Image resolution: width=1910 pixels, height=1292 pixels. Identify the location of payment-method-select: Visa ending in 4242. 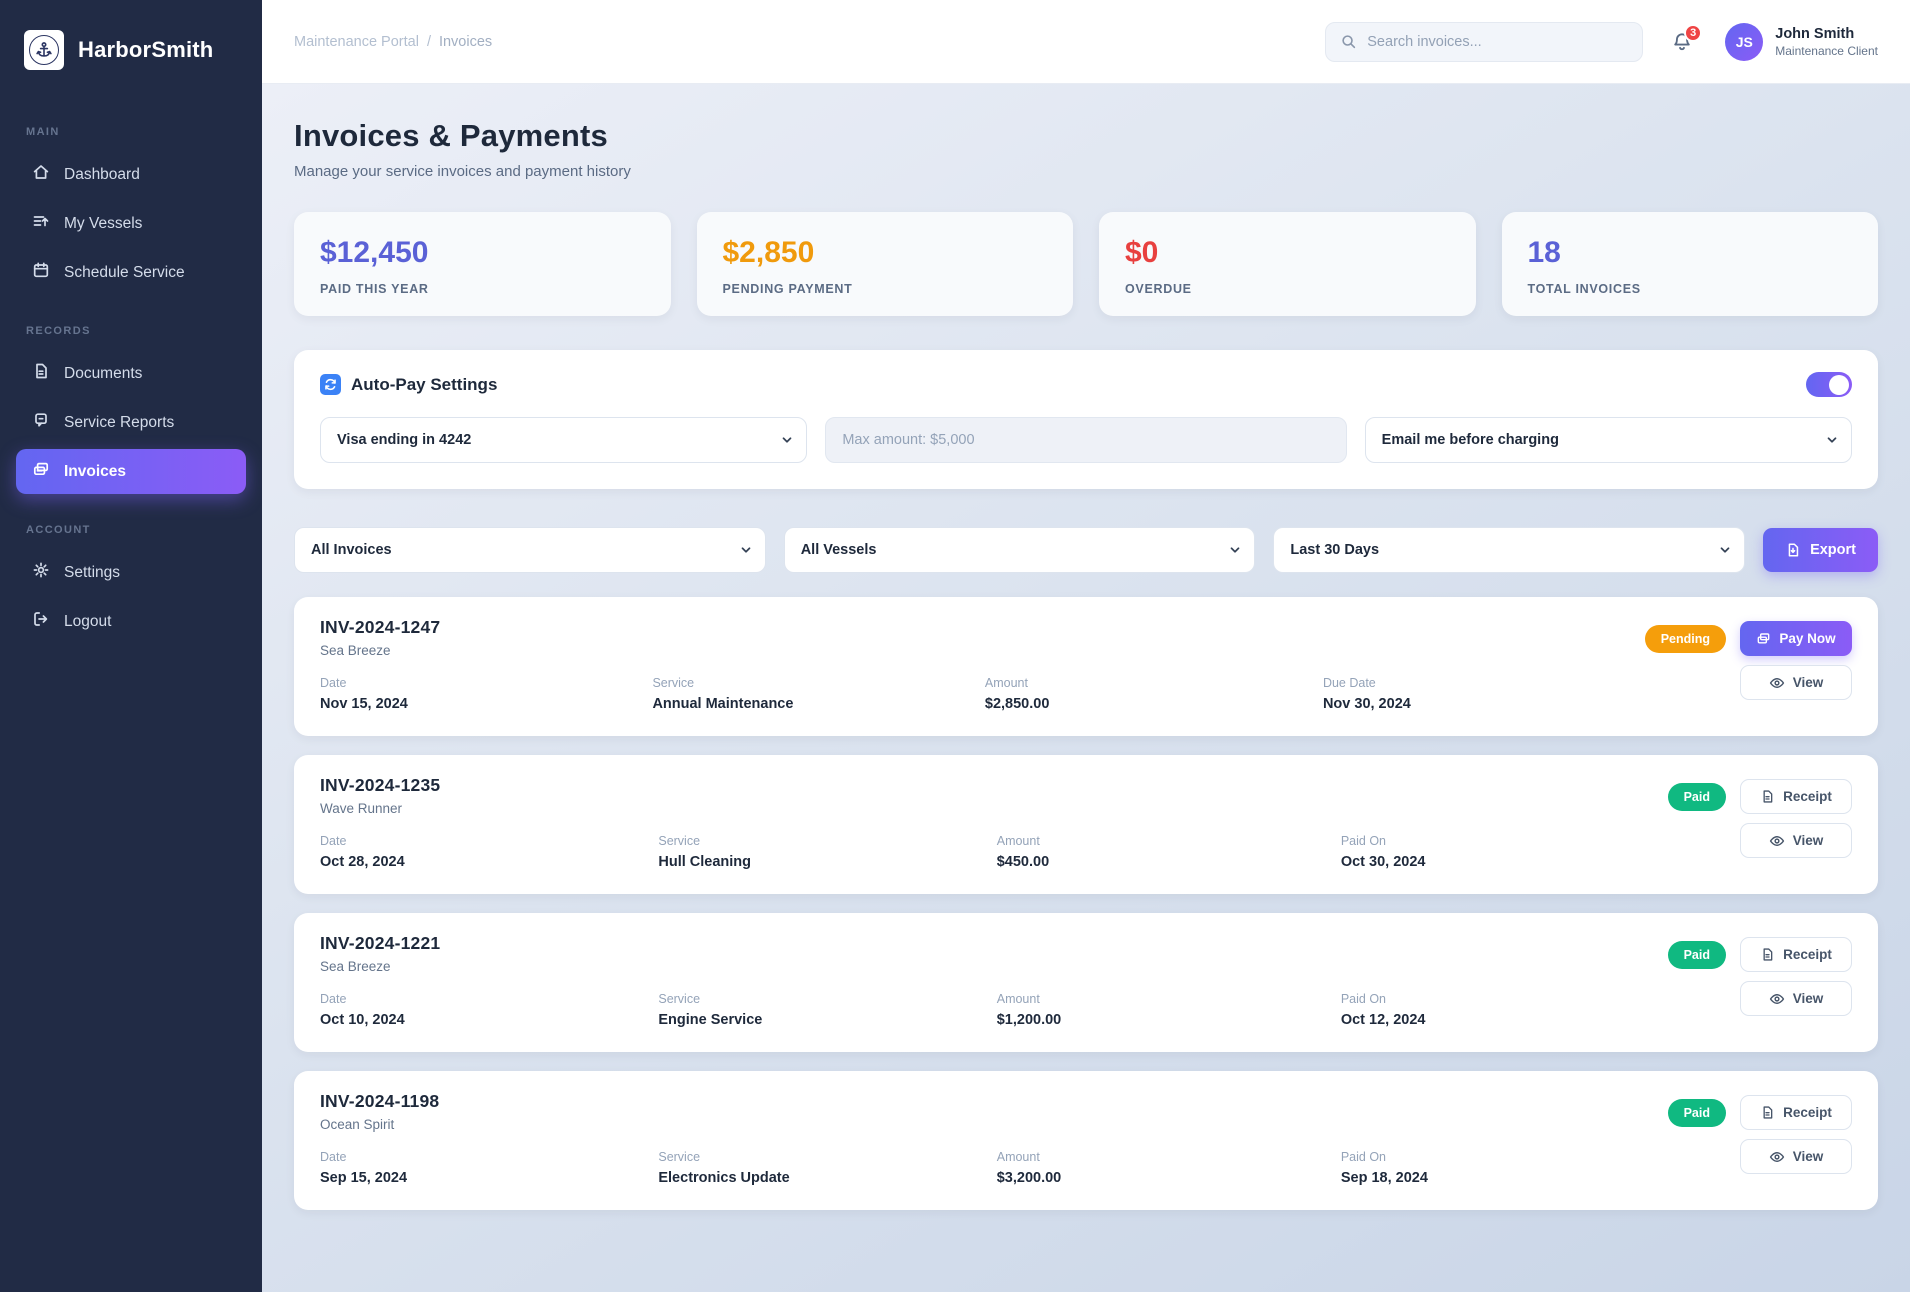
(564, 440).